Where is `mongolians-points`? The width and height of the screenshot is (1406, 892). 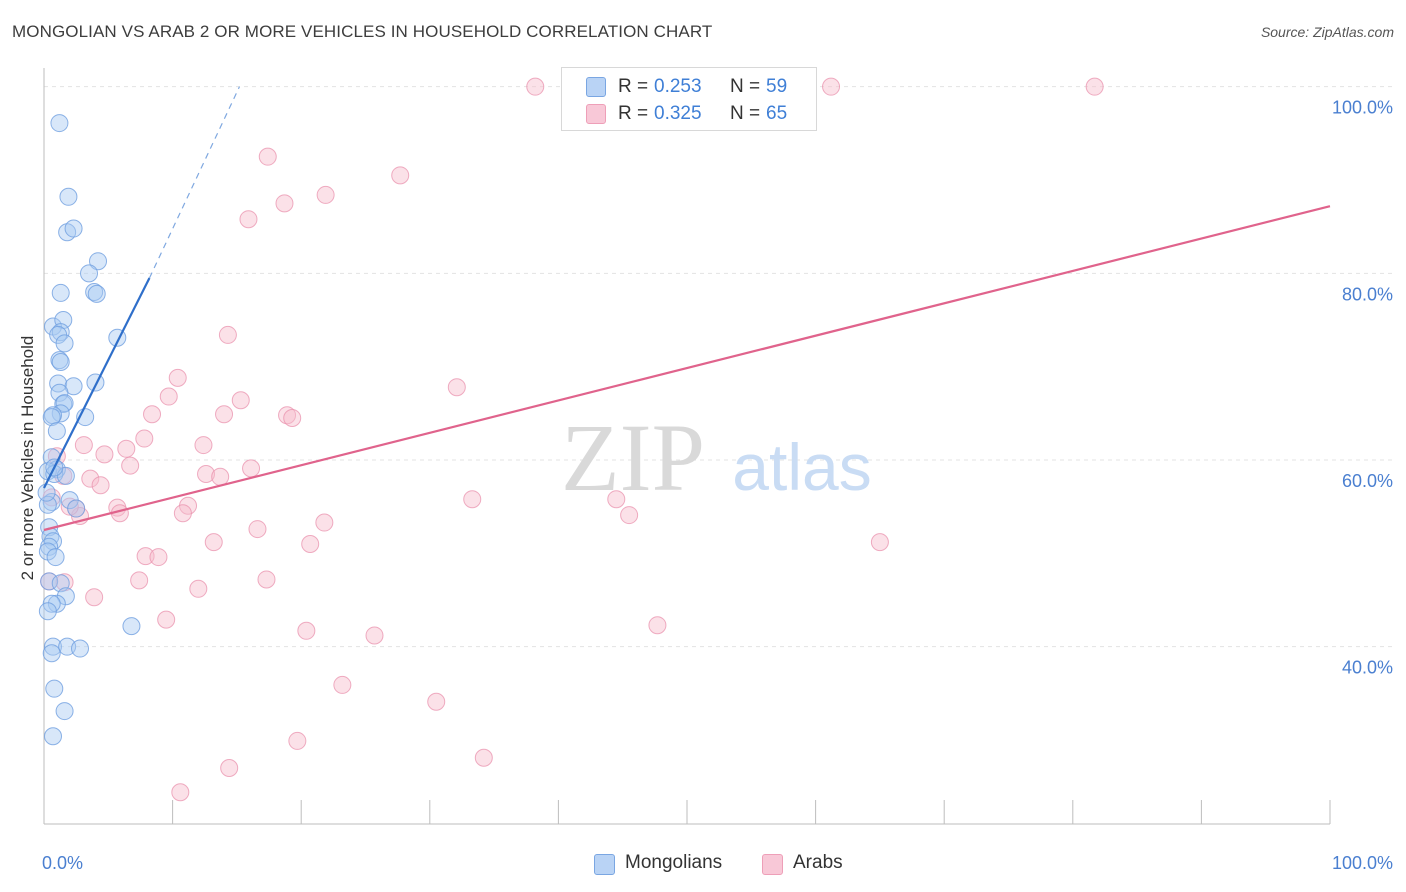 mongolians-points is located at coordinates (89, 430).